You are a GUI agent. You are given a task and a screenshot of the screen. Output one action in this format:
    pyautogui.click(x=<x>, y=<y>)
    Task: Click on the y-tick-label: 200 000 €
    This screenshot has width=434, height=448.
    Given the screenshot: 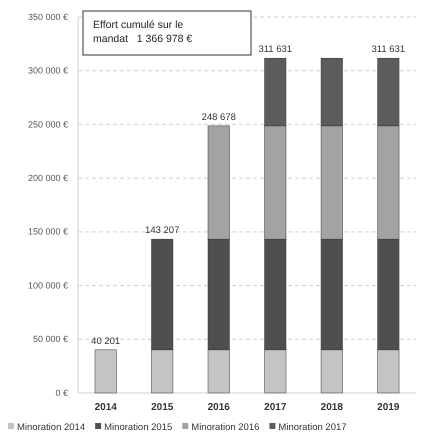 What is the action you would take?
    pyautogui.click(x=48, y=178)
    